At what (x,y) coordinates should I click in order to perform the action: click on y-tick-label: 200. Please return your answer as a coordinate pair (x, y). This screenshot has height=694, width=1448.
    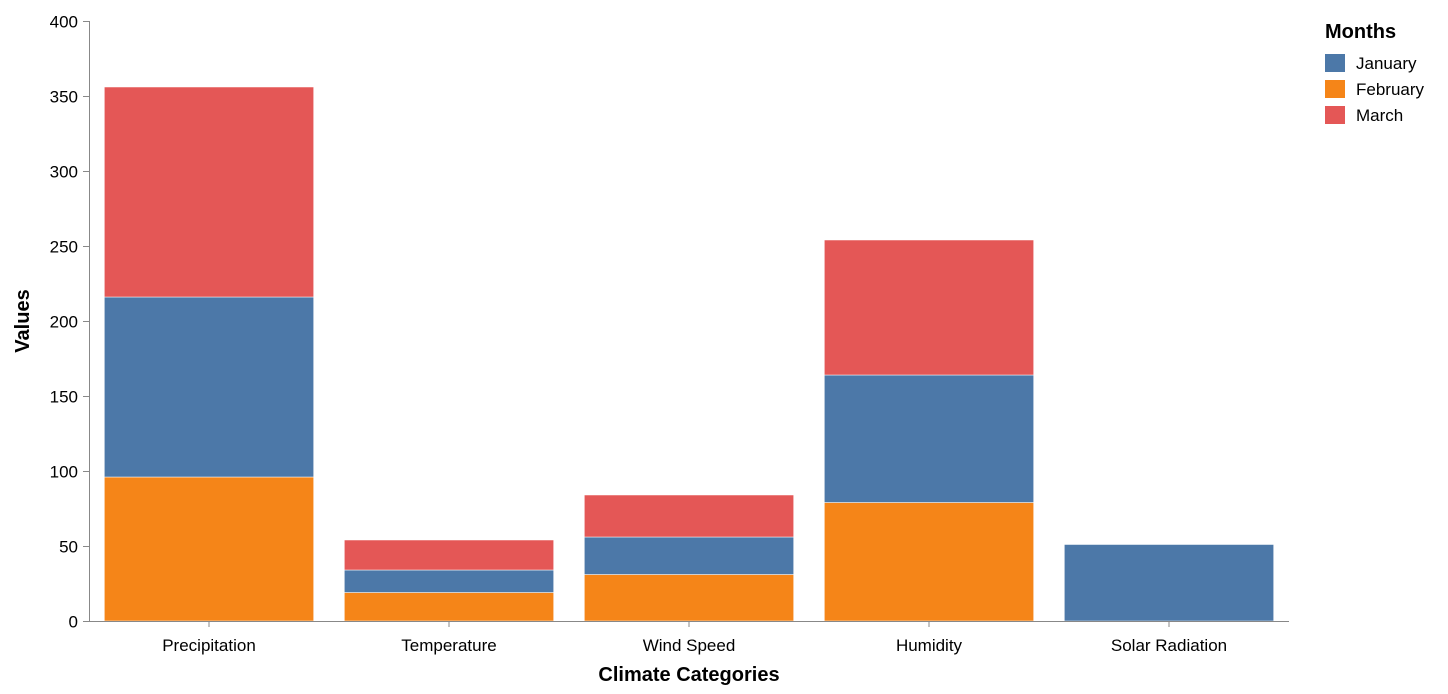
    Looking at the image, I should click on (64, 322).